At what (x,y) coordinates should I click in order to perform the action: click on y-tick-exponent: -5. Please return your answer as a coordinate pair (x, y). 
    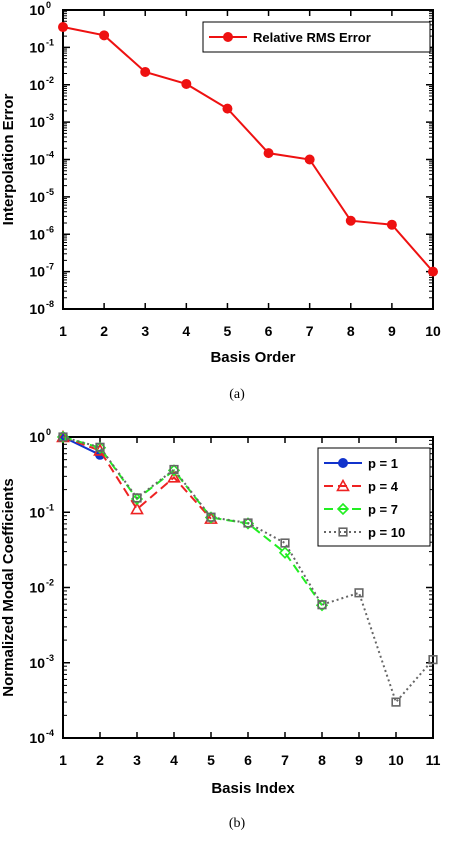
    Looking at the image, I should click on (50, 192).